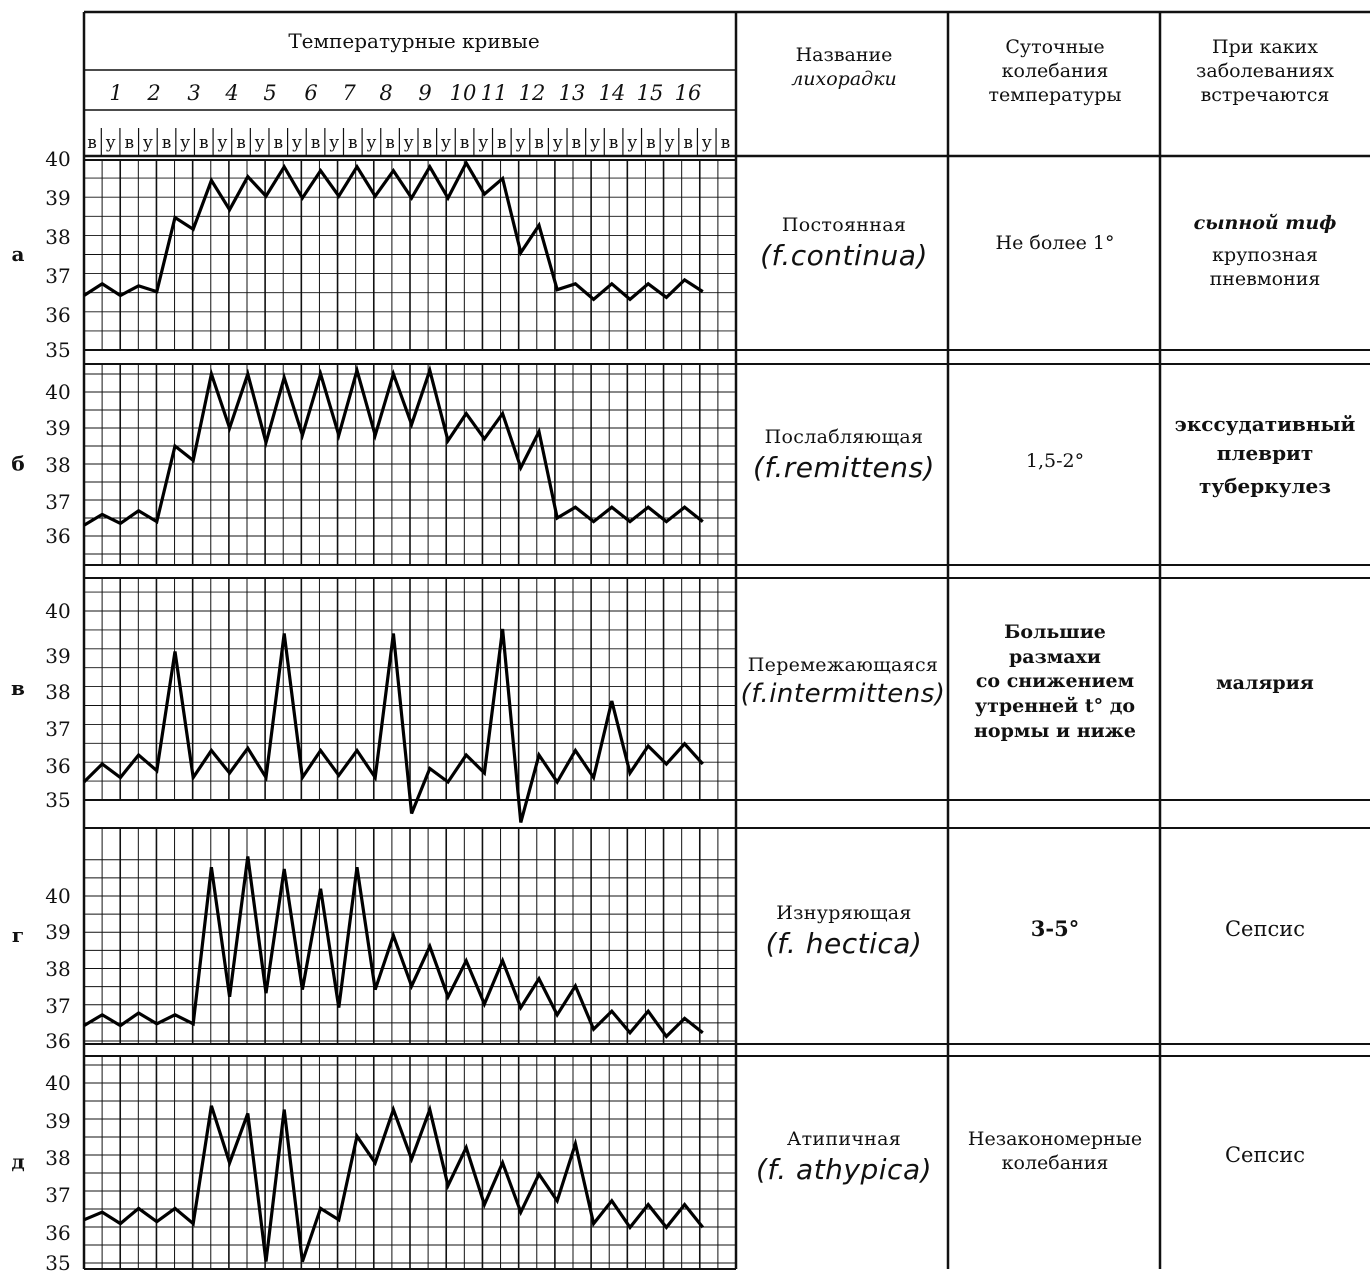 The height and width of the screenshot is (1275, 1372). Describe the element at coordinates (1055, 47) in the screenshot. I see `header-fluct-line-1: Суточные` at that location.